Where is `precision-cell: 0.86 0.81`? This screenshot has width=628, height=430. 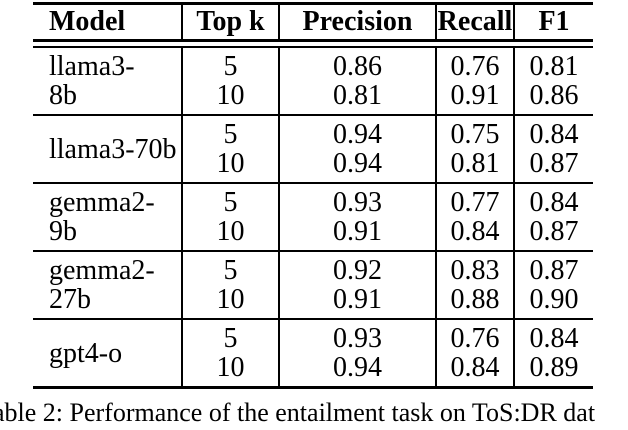
precision-cell: 0.86 0.81 is located at coordinates (358, 81).